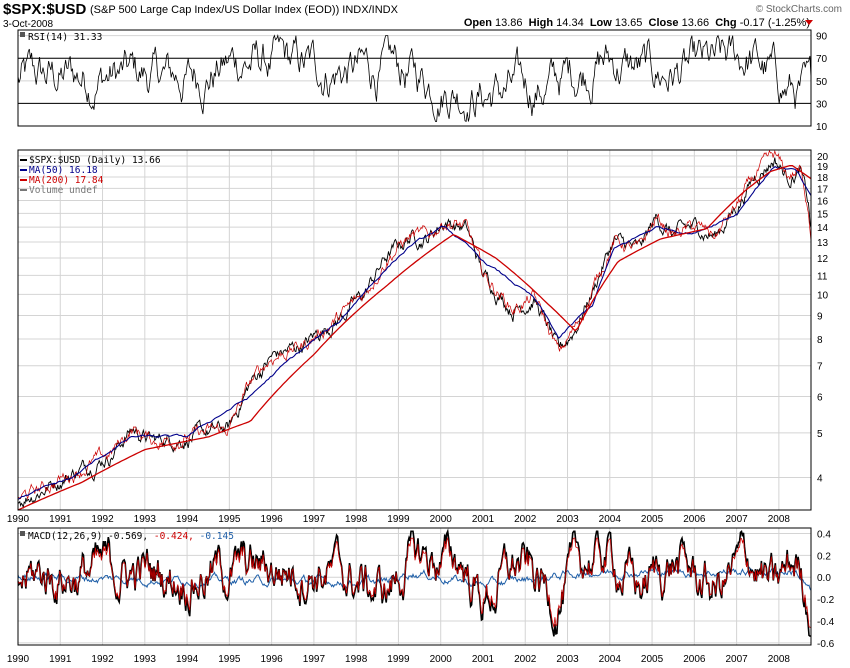 Image resolution: width=850 pixels, height=668 pixels. I want to click on price-x-tick-label: 2002, so click(525, 519).